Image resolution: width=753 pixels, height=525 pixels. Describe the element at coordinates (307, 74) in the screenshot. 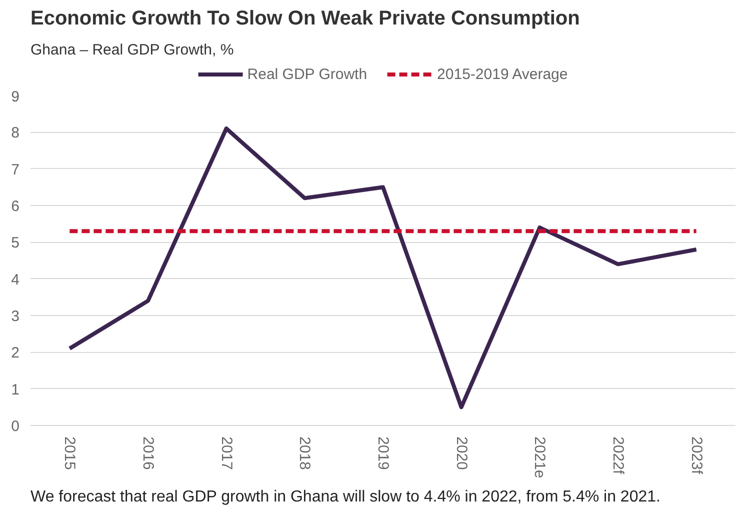

I see `legend-label: Real GDP Growth` at that location.